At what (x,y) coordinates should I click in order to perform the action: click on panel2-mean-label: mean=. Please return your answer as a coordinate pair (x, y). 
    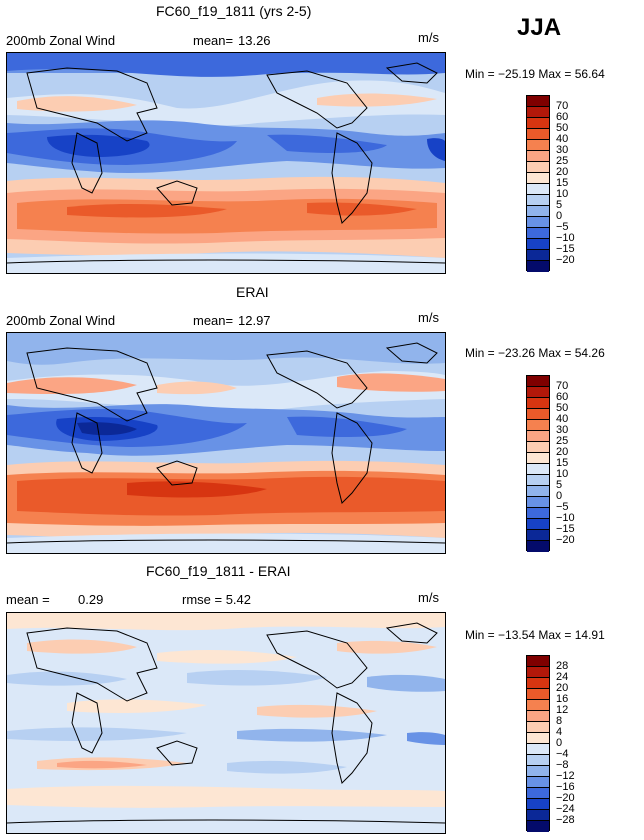
    Looking at the image, I should click on (213, 320).